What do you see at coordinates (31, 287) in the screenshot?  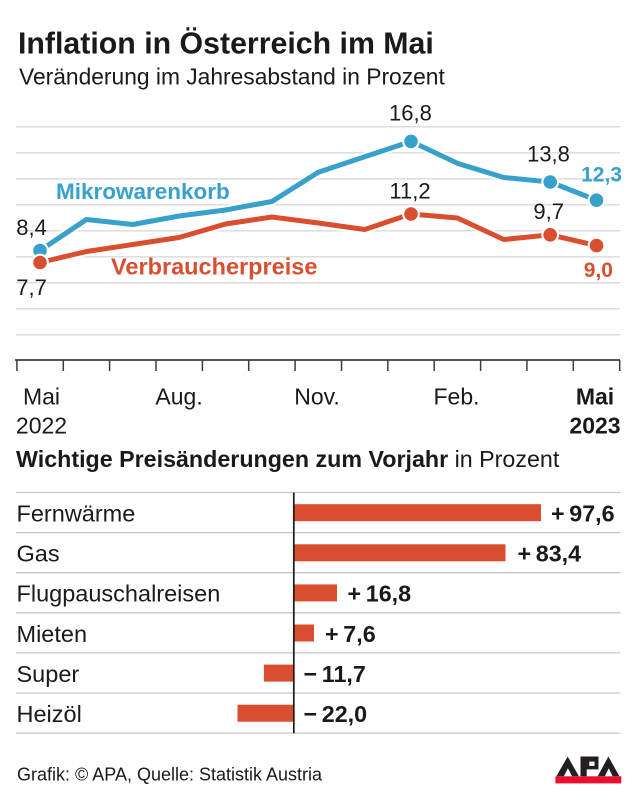 I see `svg-text: 7,7` at bounding box center [31, 287].